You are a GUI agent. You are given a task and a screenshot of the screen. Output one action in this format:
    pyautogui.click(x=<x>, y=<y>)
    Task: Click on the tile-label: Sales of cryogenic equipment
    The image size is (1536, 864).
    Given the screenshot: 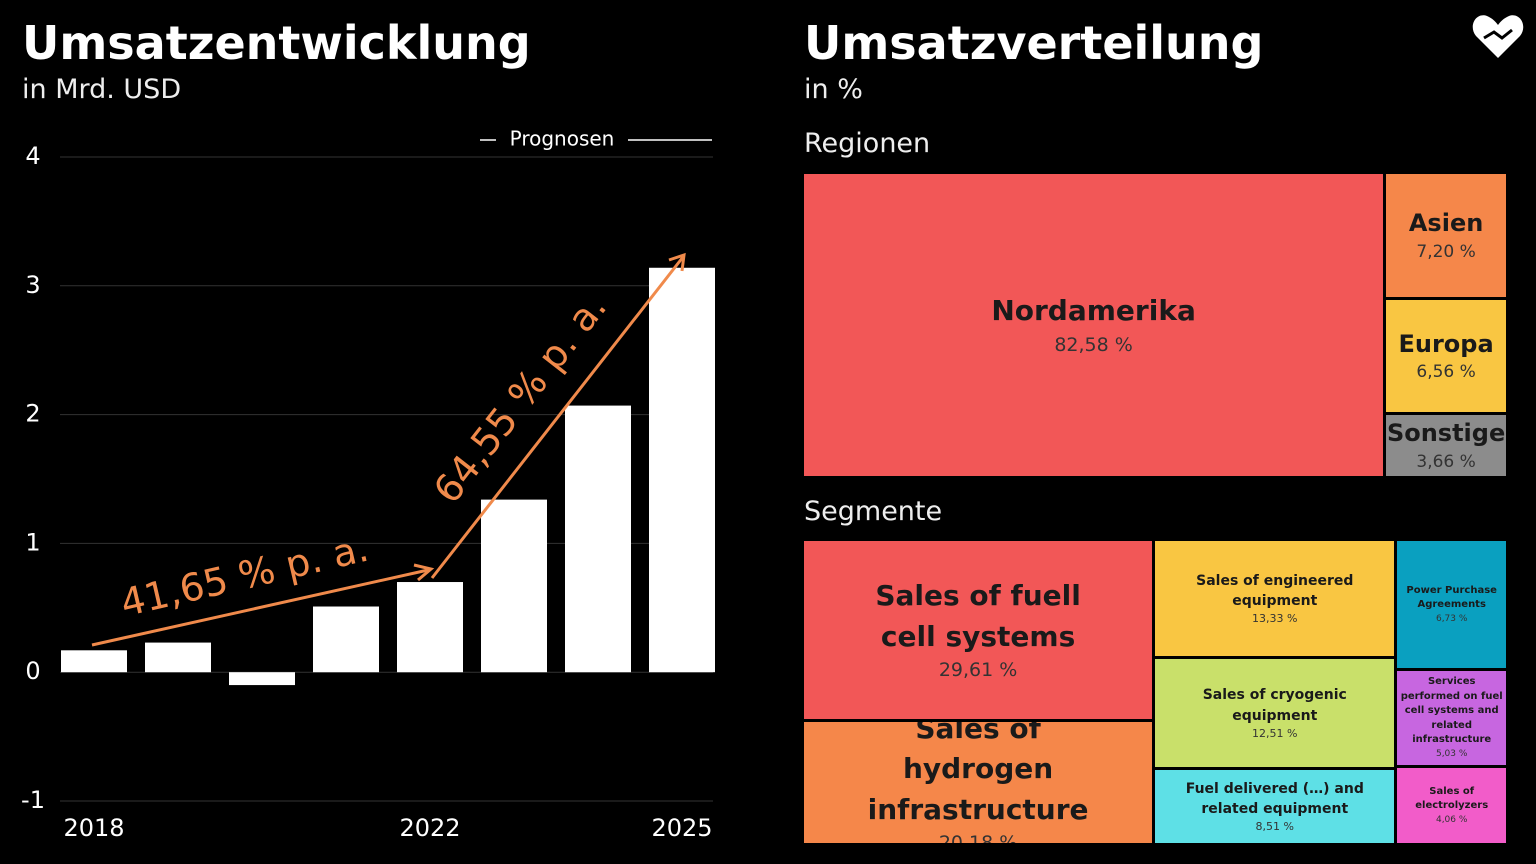 What is the action you would take?
    pyautogui.click(x=1274, y=705)
    